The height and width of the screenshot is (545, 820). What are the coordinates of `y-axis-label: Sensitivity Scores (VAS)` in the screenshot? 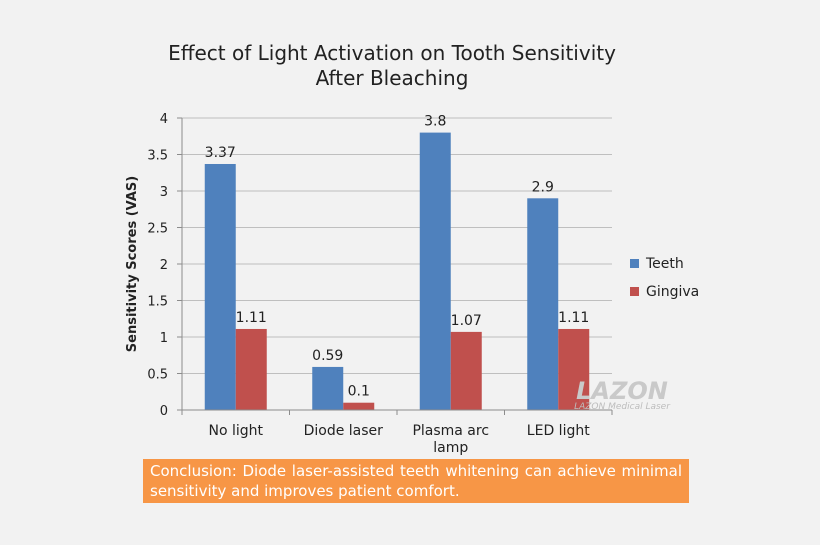 It's located at (132, 264).